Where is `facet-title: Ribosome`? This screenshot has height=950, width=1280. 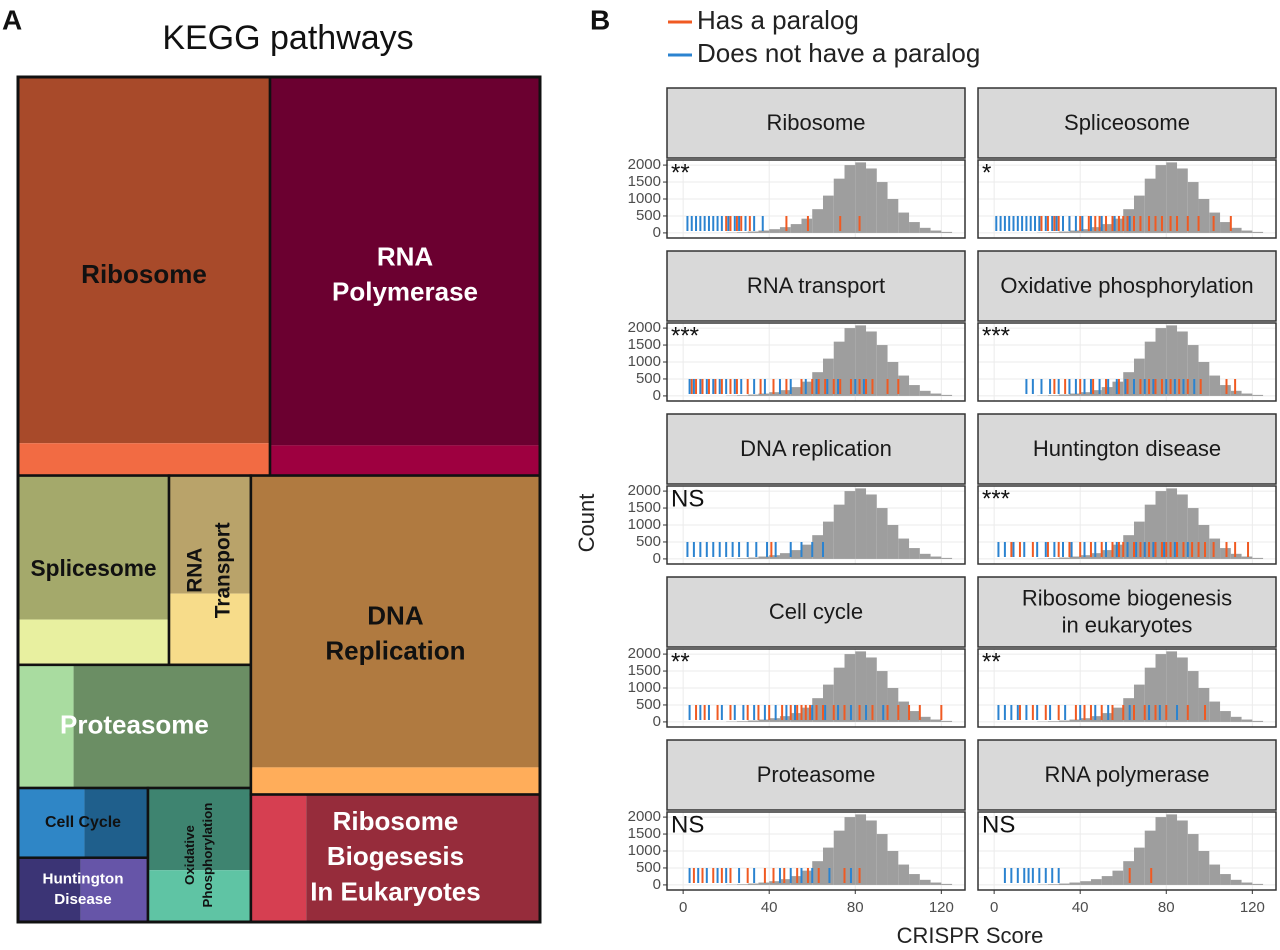
facet-title: Ribosome is located at coordinates (815, 122).